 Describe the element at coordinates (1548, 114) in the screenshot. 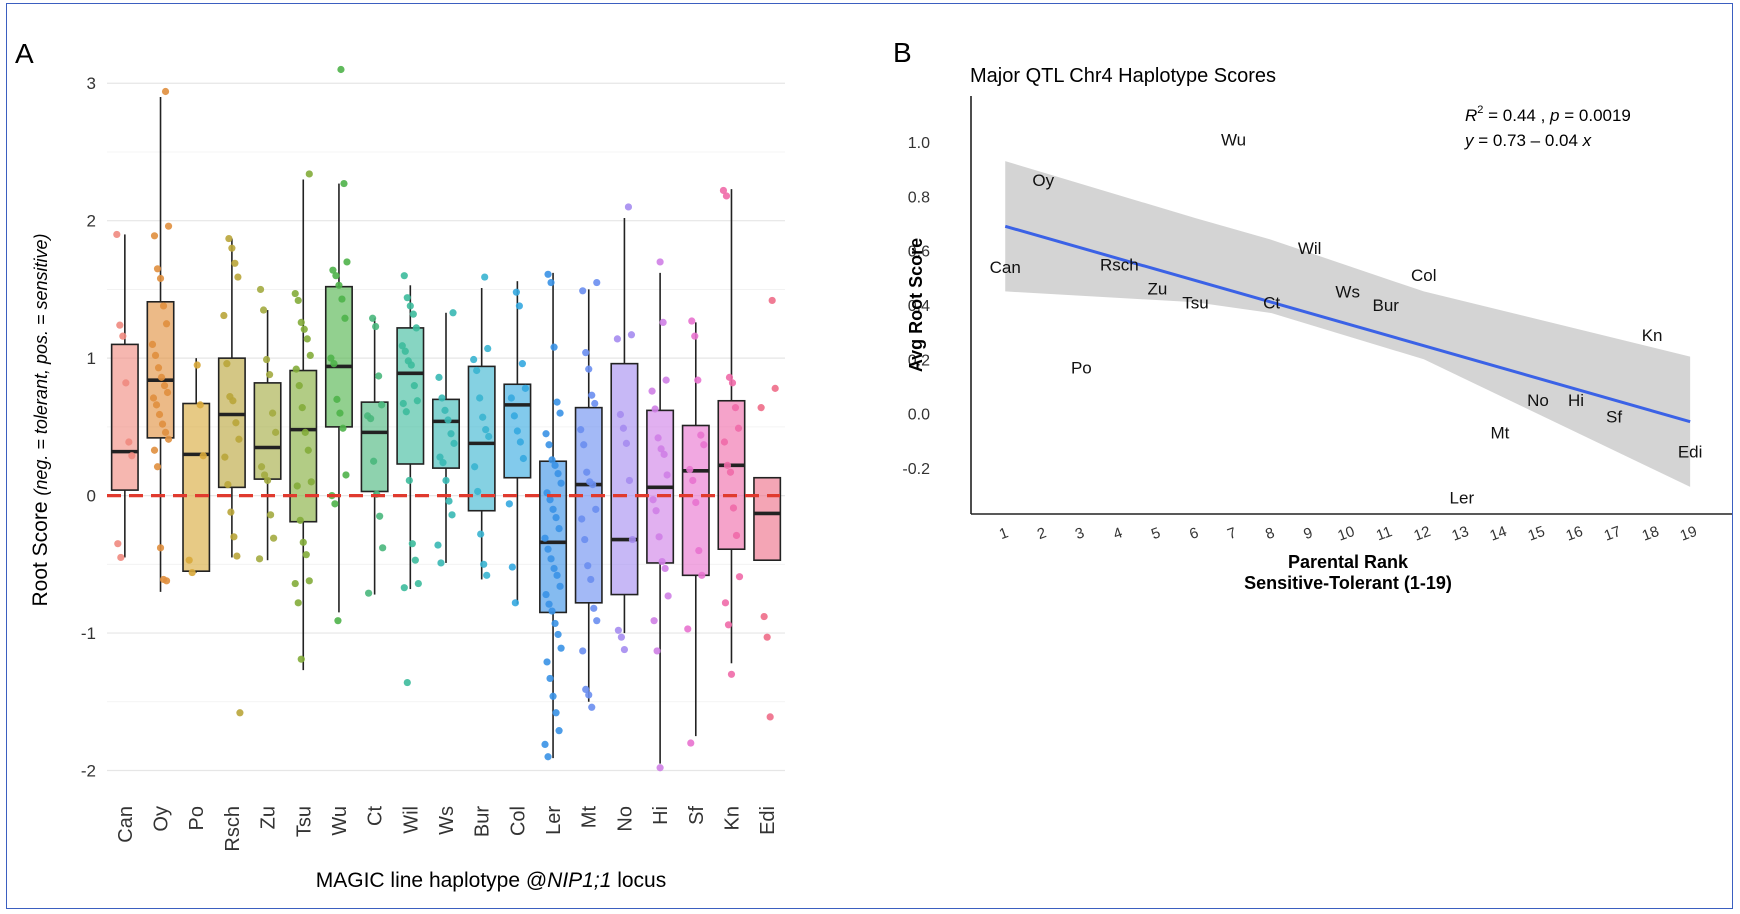

I see `stats-r2-p: R2 = 0.44 , p = 0.0019` at that location.